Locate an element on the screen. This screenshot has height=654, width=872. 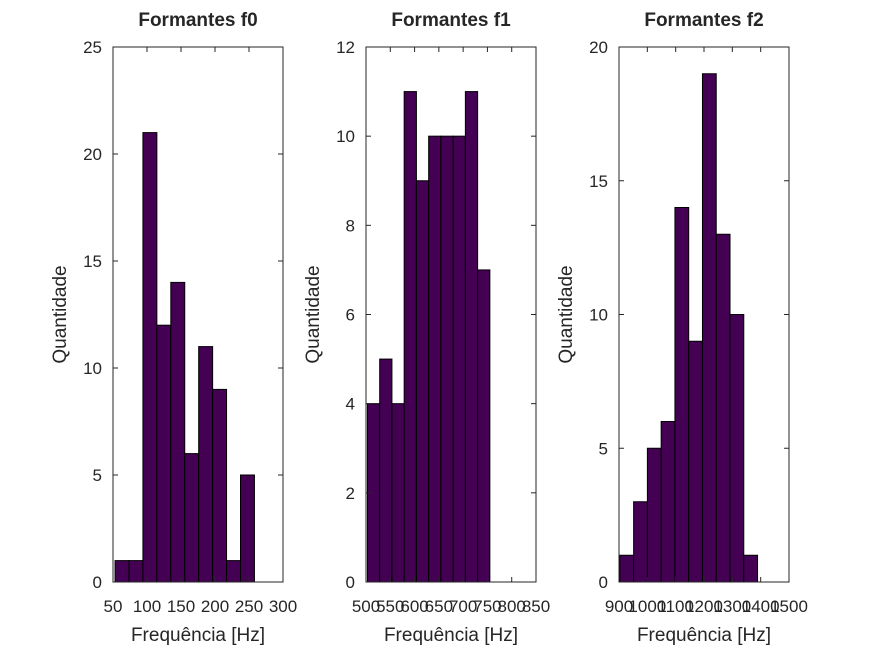
chart-title: Formantes f0 is located at coordinates (197, 20).